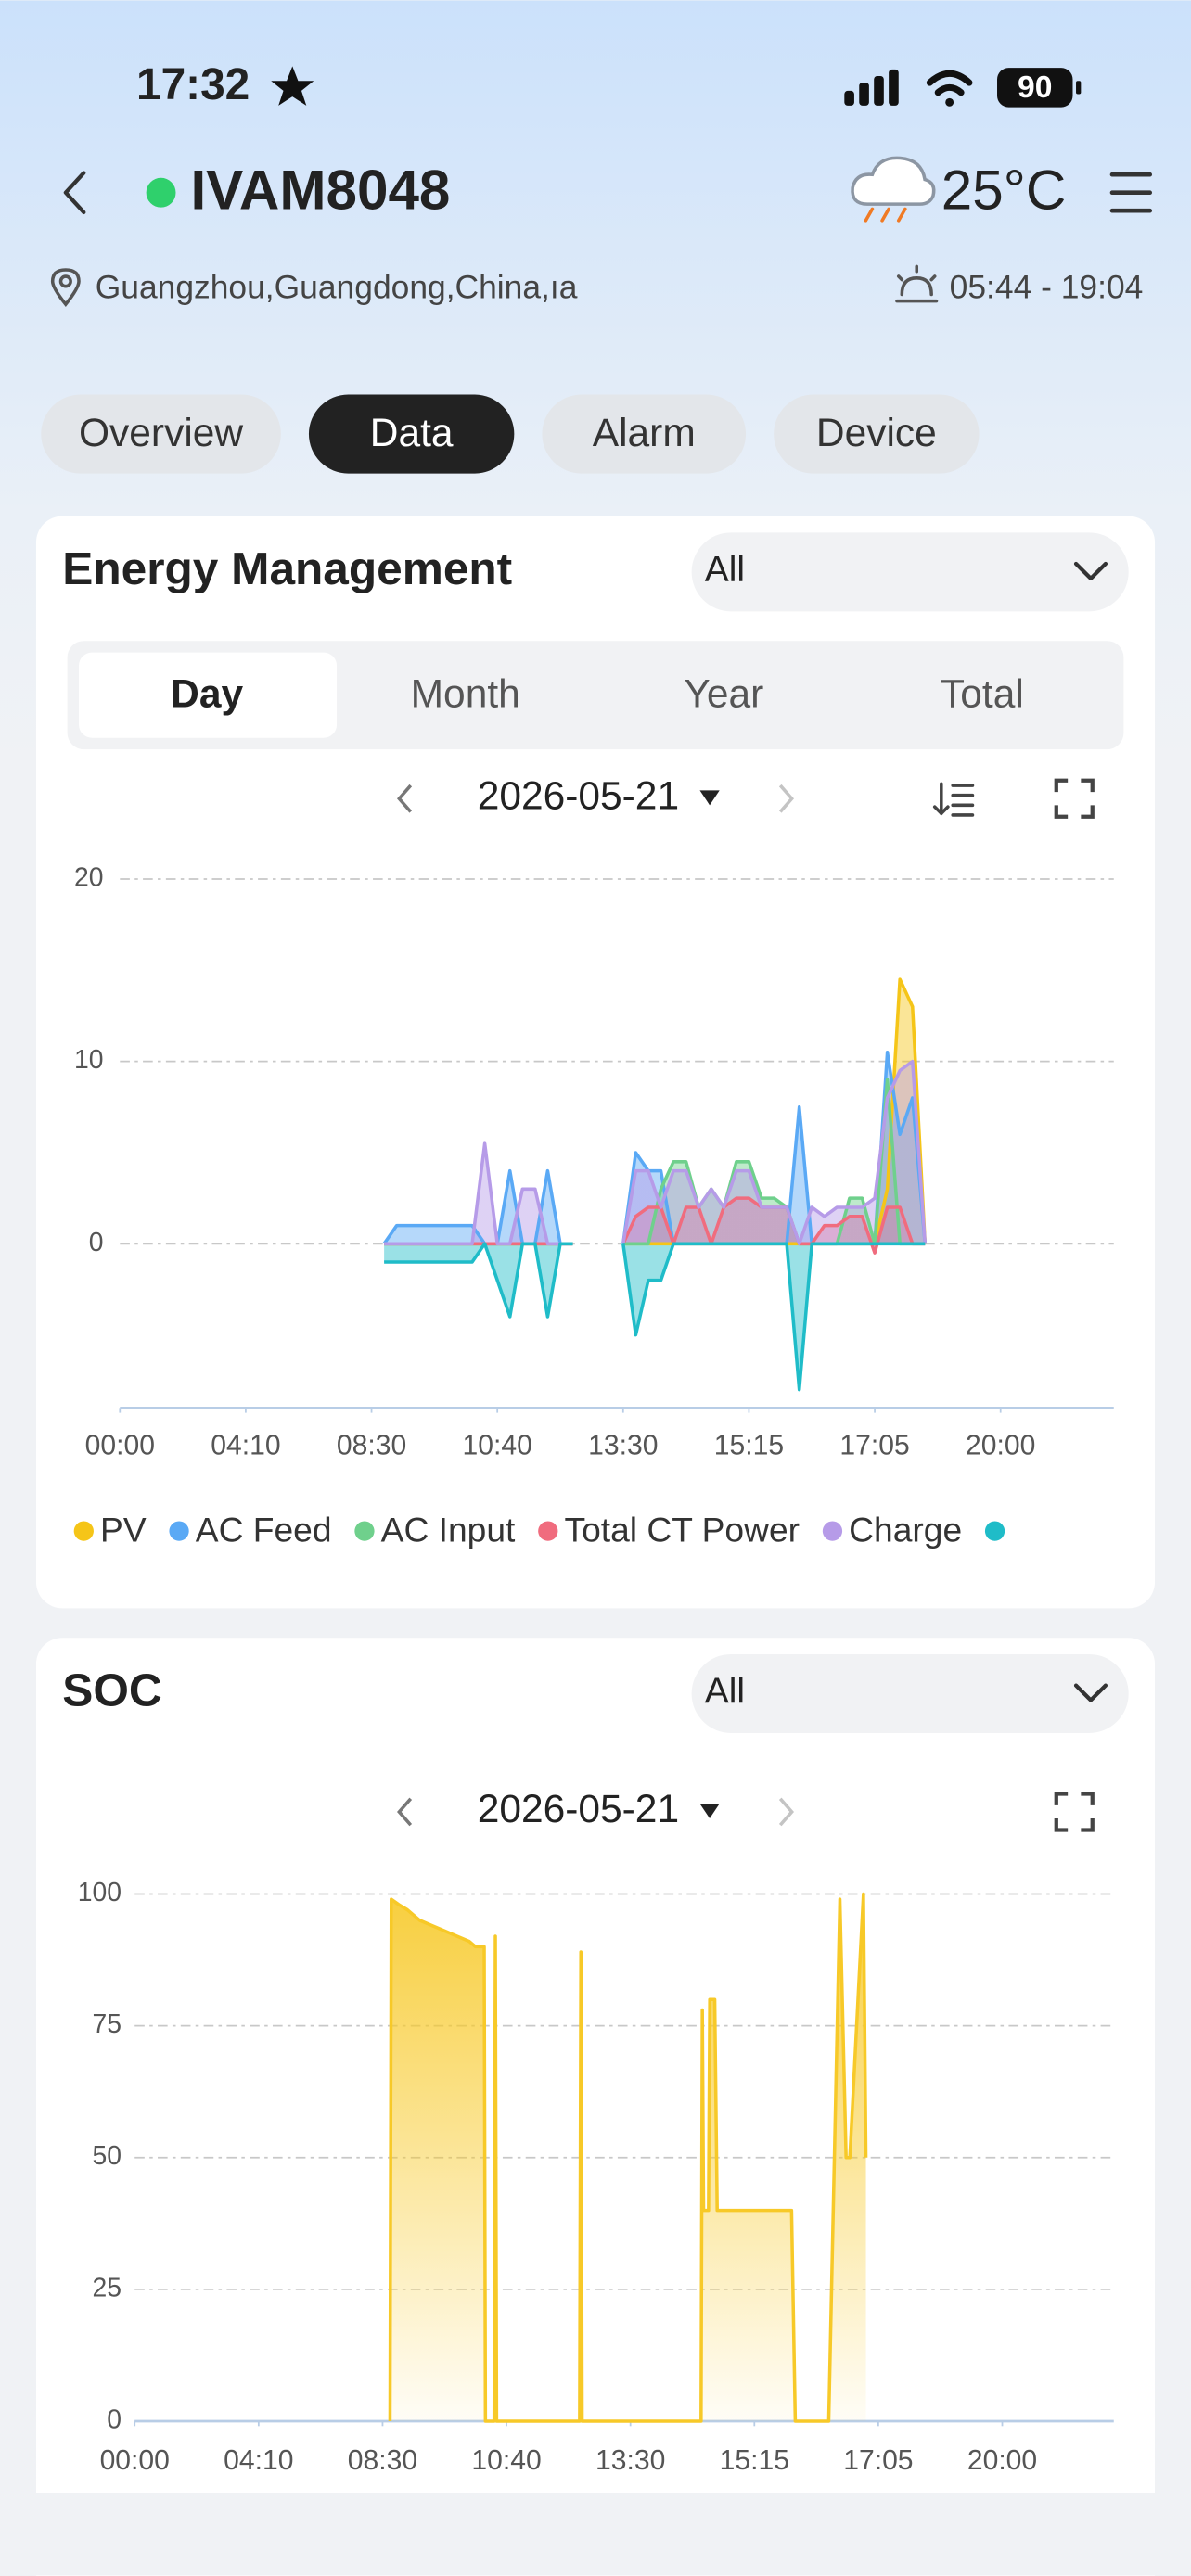  I want to click on card-title: Energy Management, so click(287, 568).